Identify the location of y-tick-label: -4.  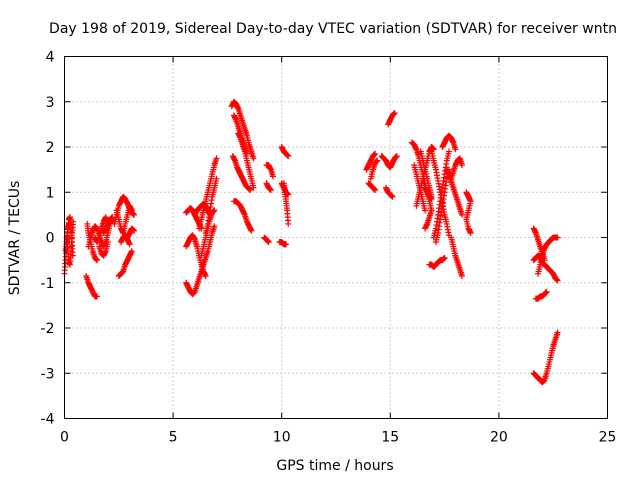
(48, 420).